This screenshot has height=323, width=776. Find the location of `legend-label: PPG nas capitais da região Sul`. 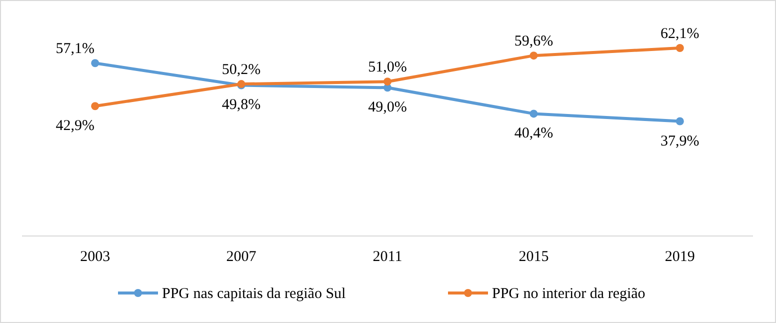

legend-label: PPG nas capitais da região Sul is located at coordinates (254, 294).